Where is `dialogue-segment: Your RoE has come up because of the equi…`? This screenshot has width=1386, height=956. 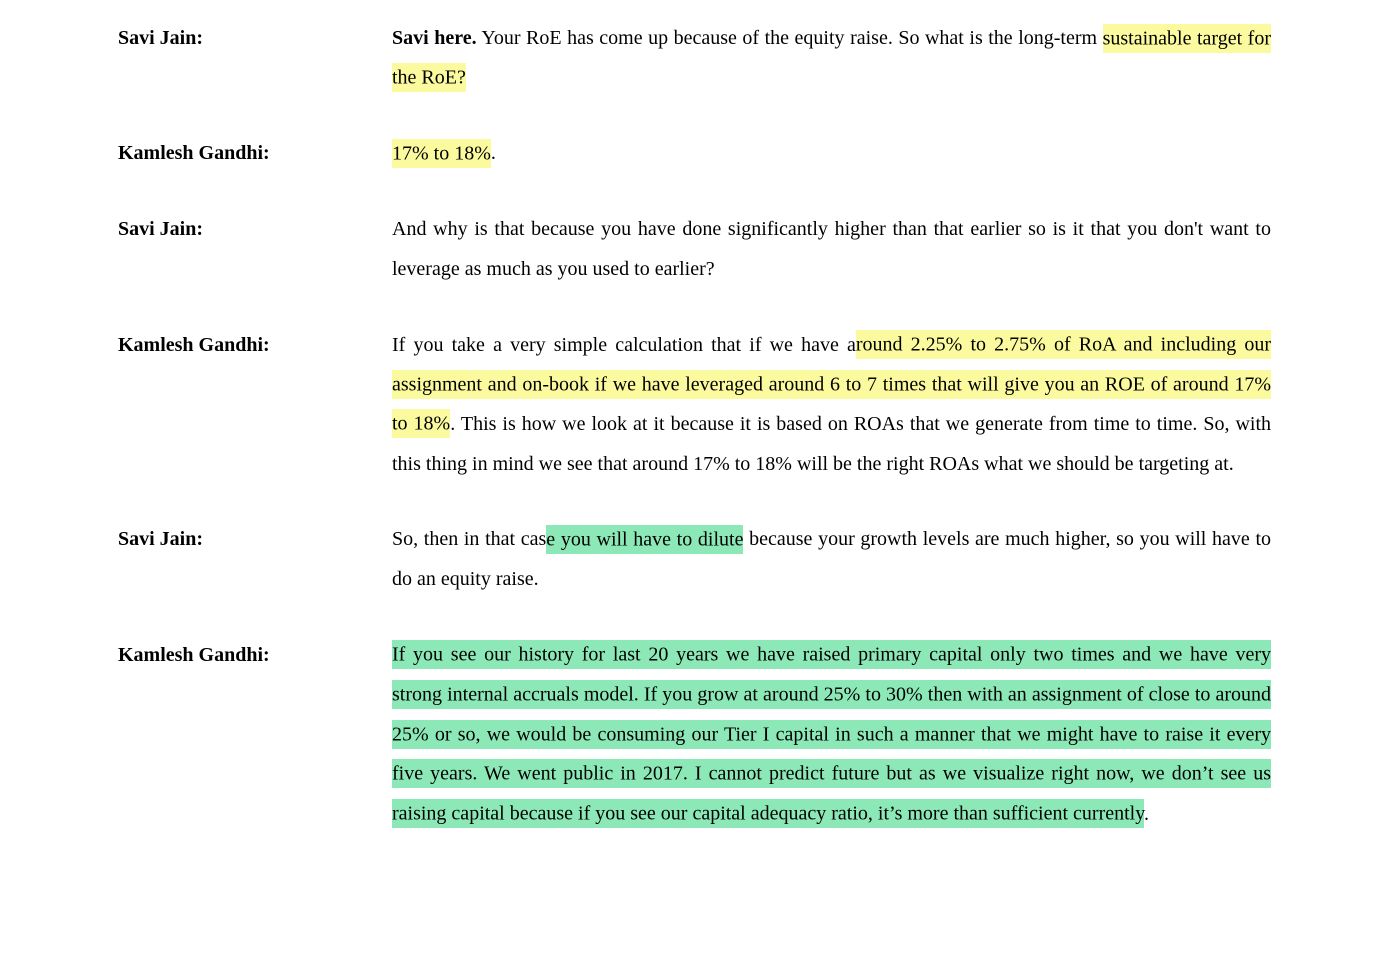
dialogue-segment: Your RoE has come up because of the equi… is located at coordinates (789, 38).